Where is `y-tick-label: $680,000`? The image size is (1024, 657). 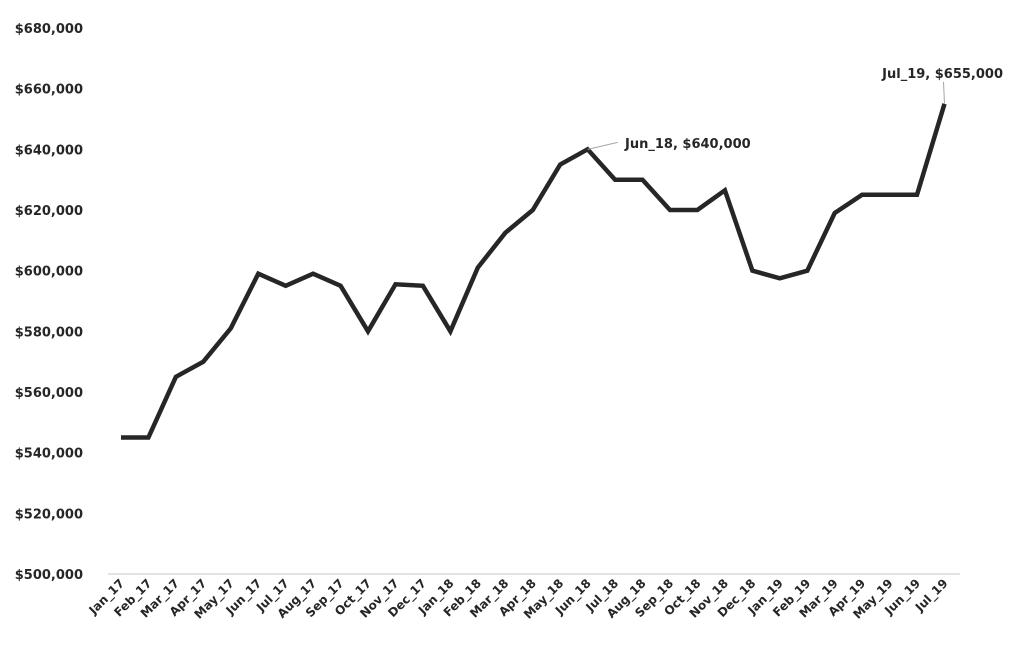 y-tick-label: $680,000 is located at coordinates (49, 29).